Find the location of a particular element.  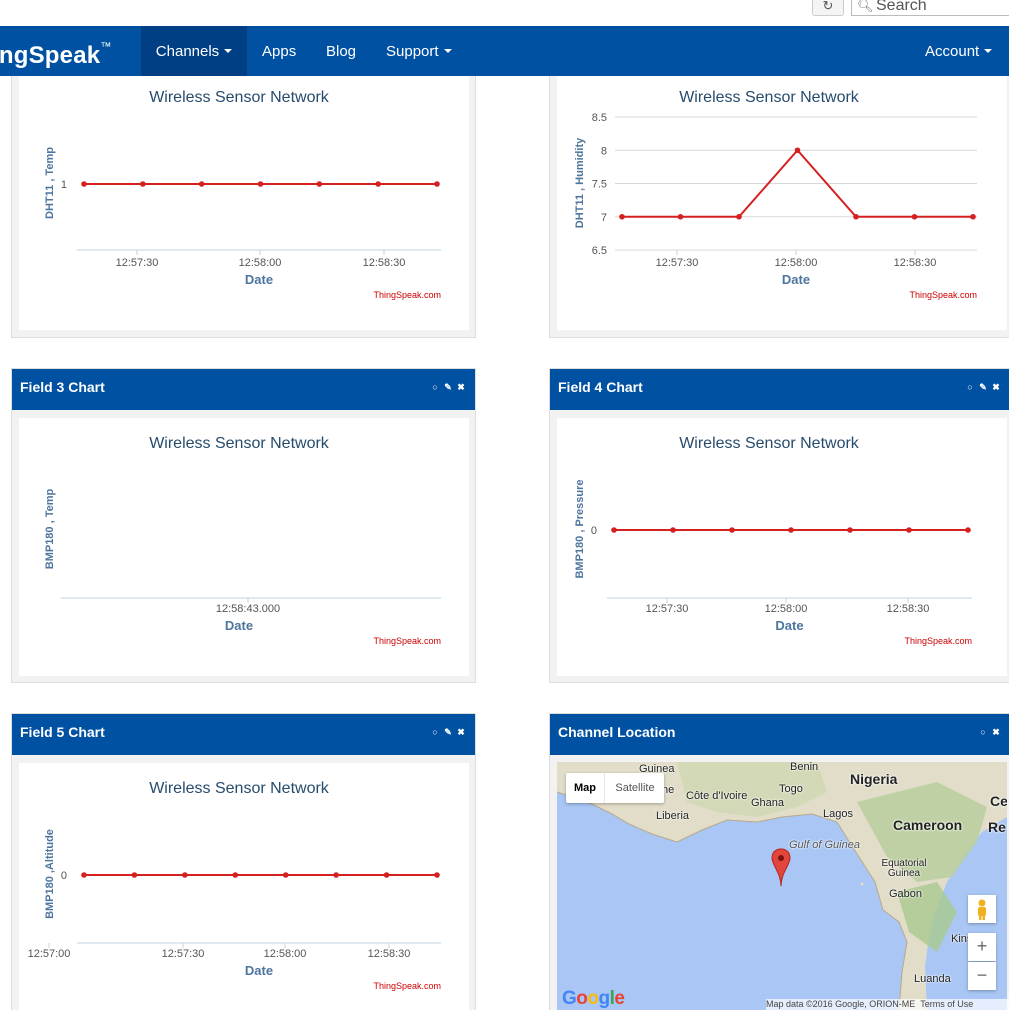

reload-icon: ↻ is located at coordinates (828, 8).